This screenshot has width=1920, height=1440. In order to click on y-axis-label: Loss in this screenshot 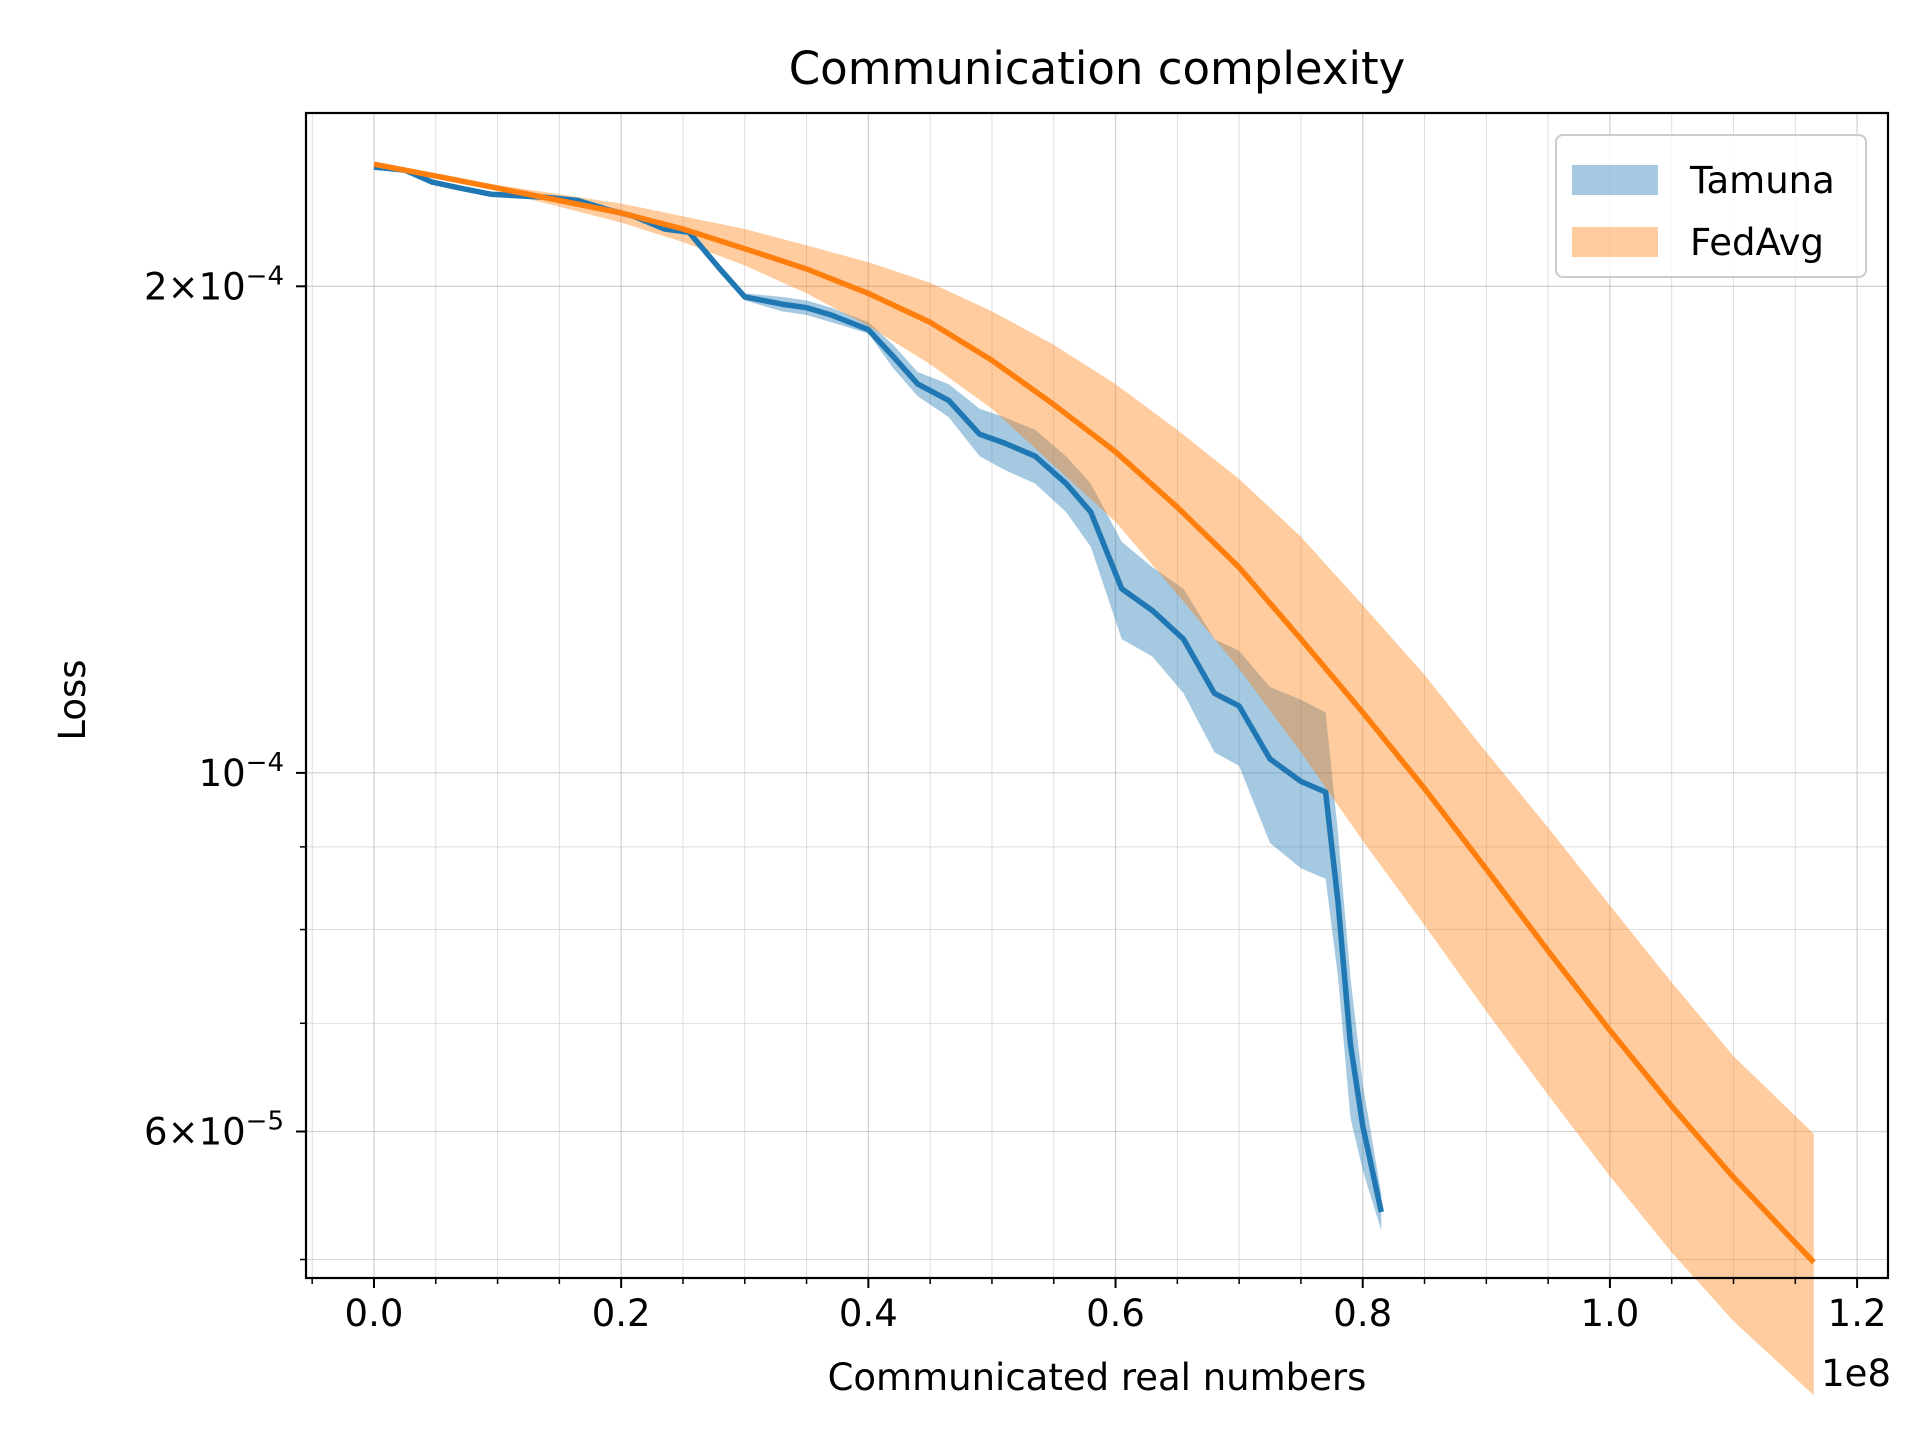, I will do `click(72, 699)`.